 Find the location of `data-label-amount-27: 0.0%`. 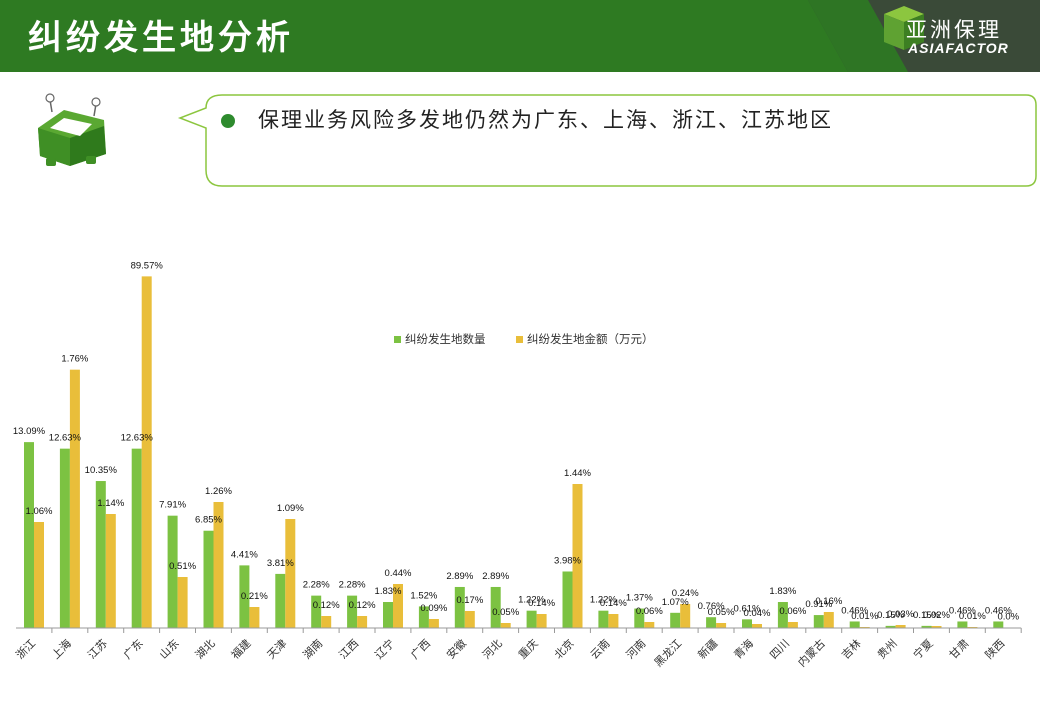

data-label-amount-27: 0.0% is located at coordinates (1008, 617).